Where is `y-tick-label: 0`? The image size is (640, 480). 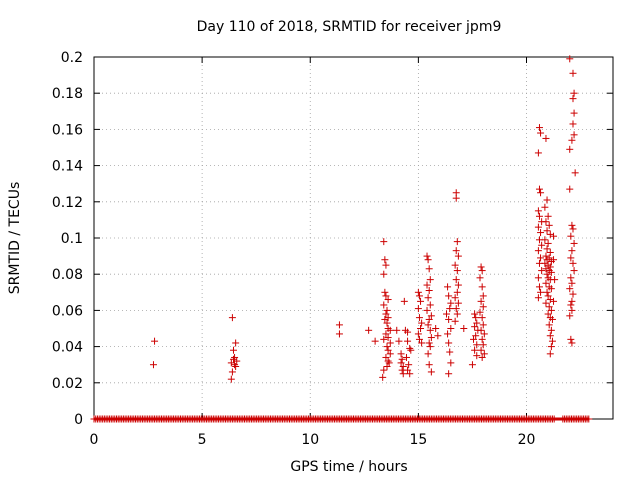
y-tick-label: 0 is located at coordinates (78, 420).